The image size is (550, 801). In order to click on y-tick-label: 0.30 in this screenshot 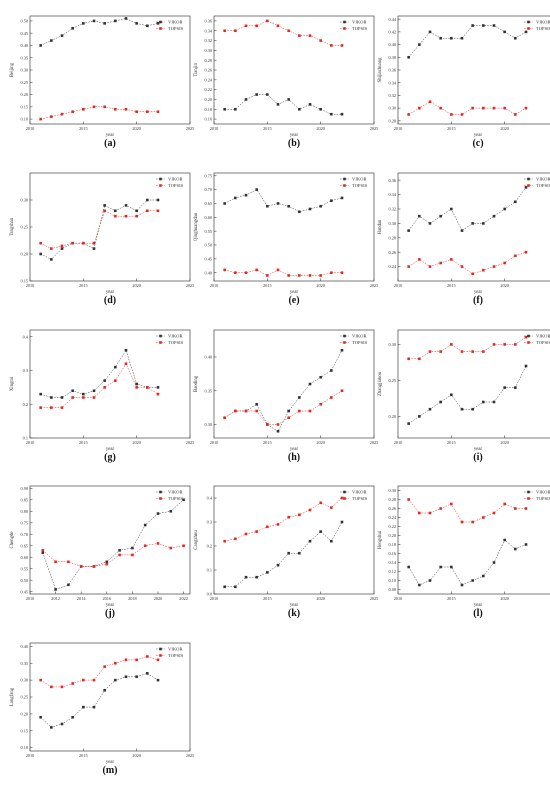, I will do `click(392, 223)`.